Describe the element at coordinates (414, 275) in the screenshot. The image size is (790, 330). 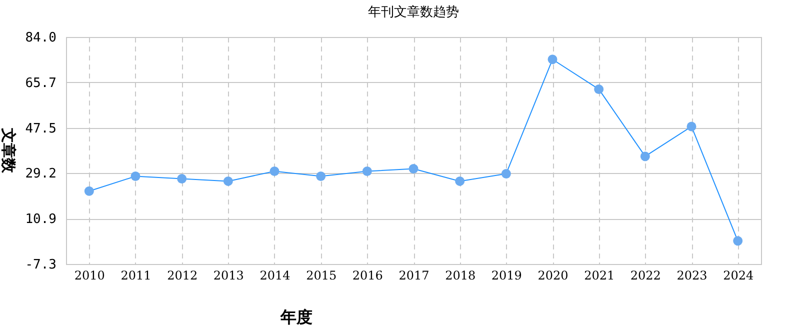
I see `x-tick-label: 2017` at that location.